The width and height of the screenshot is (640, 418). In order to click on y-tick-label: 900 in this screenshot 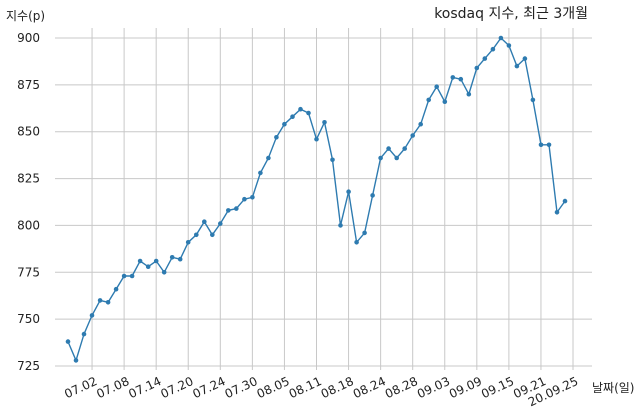, I will do `click(28, 38)`.